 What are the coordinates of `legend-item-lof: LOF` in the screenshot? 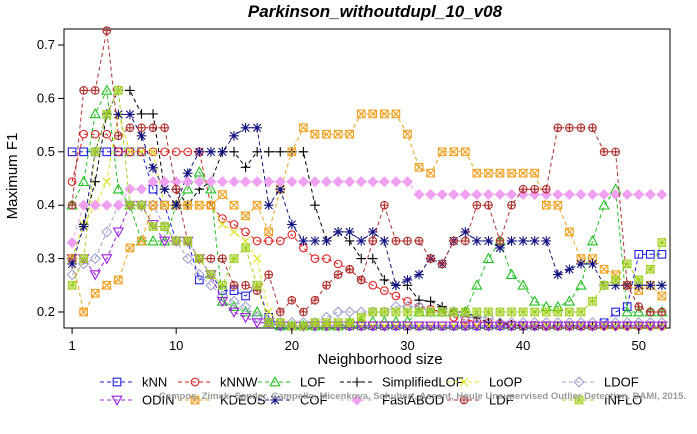 It's located at (291, 382).